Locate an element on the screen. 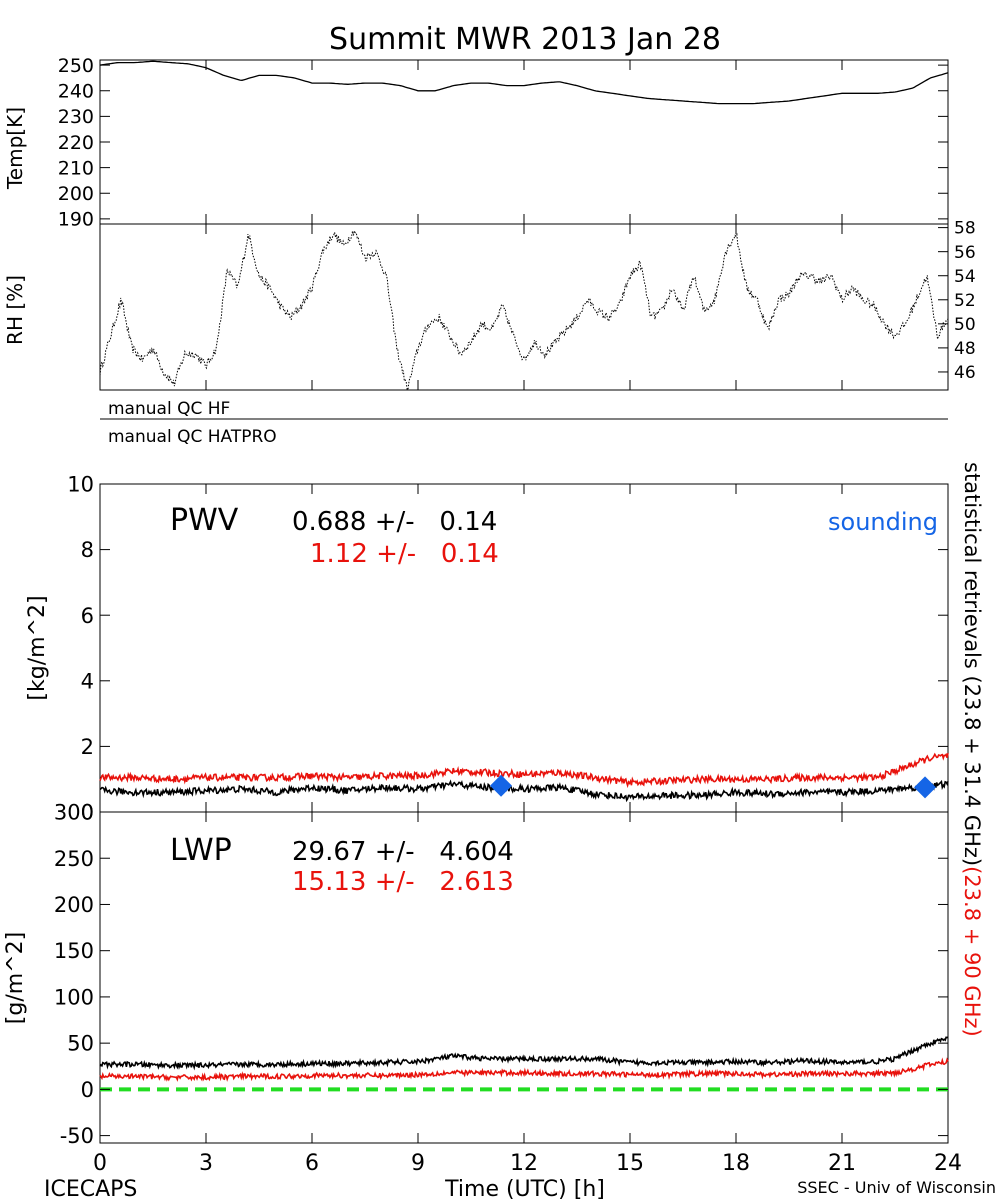 Image resolution: width=1000 pixels, height=1200 pixels. lwp-ytick-label: 0 is located at coordinates (87, 1090).